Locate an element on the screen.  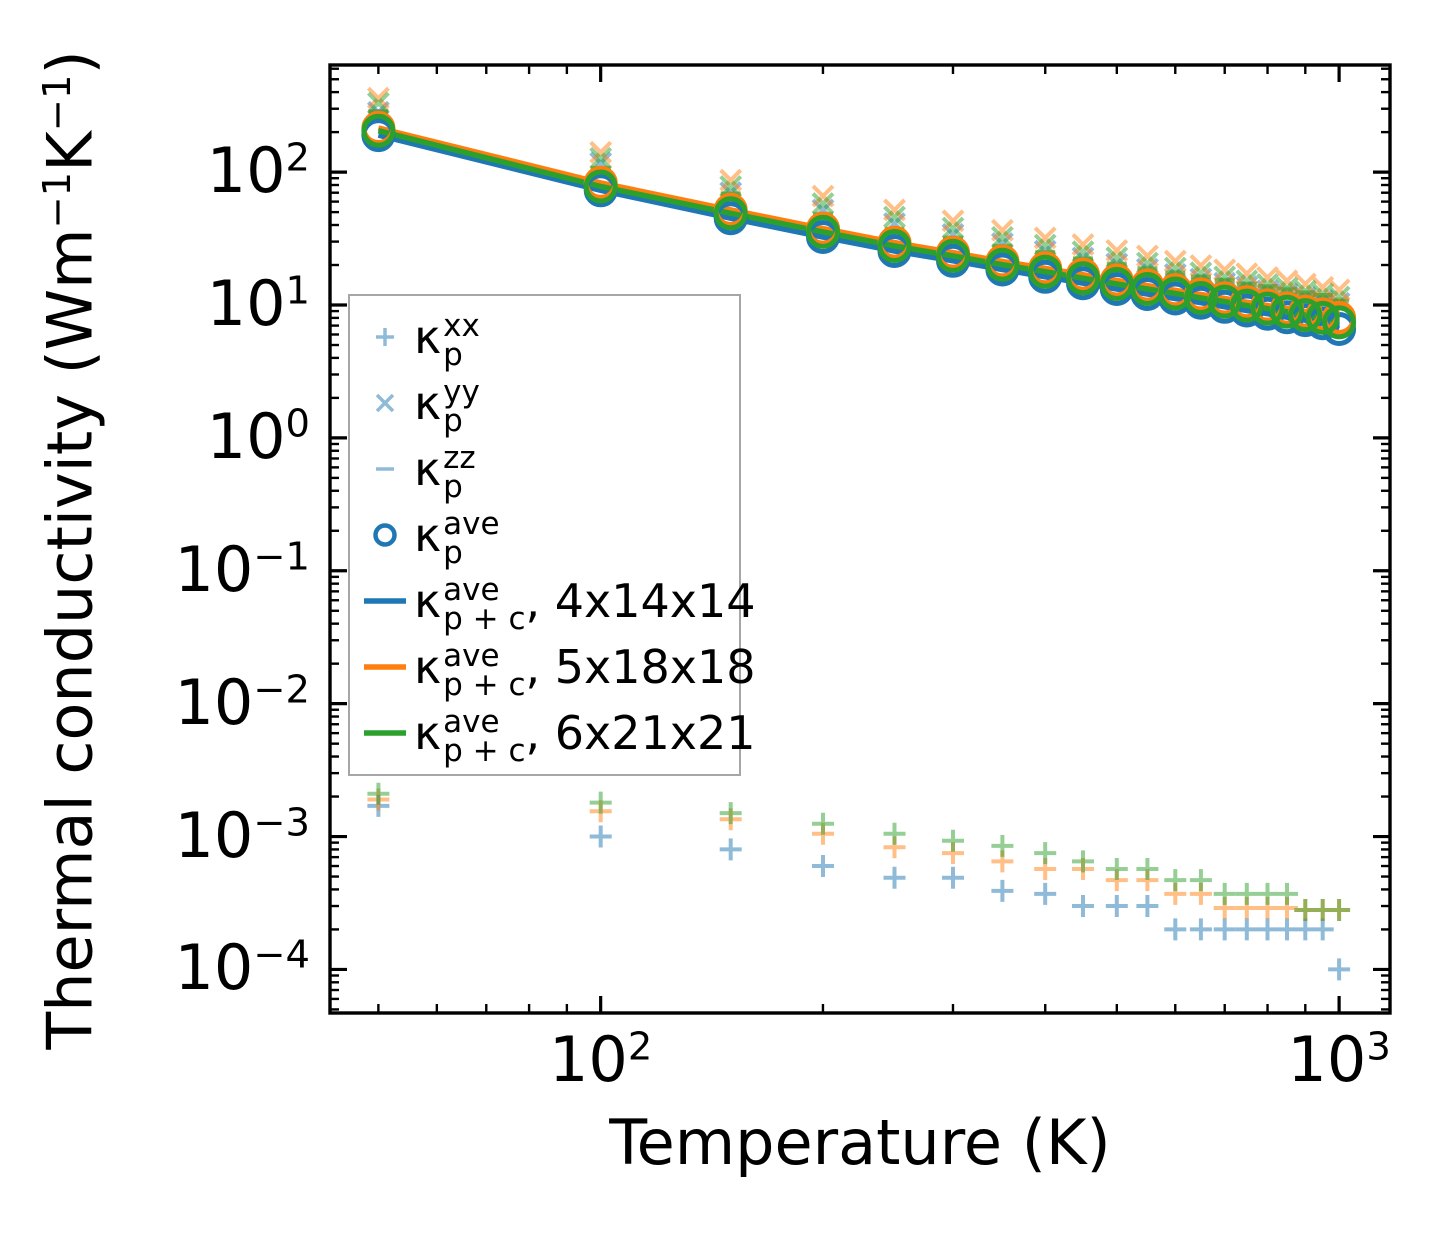
legend-entry: κ xx p is located at coordinates (545, 338).